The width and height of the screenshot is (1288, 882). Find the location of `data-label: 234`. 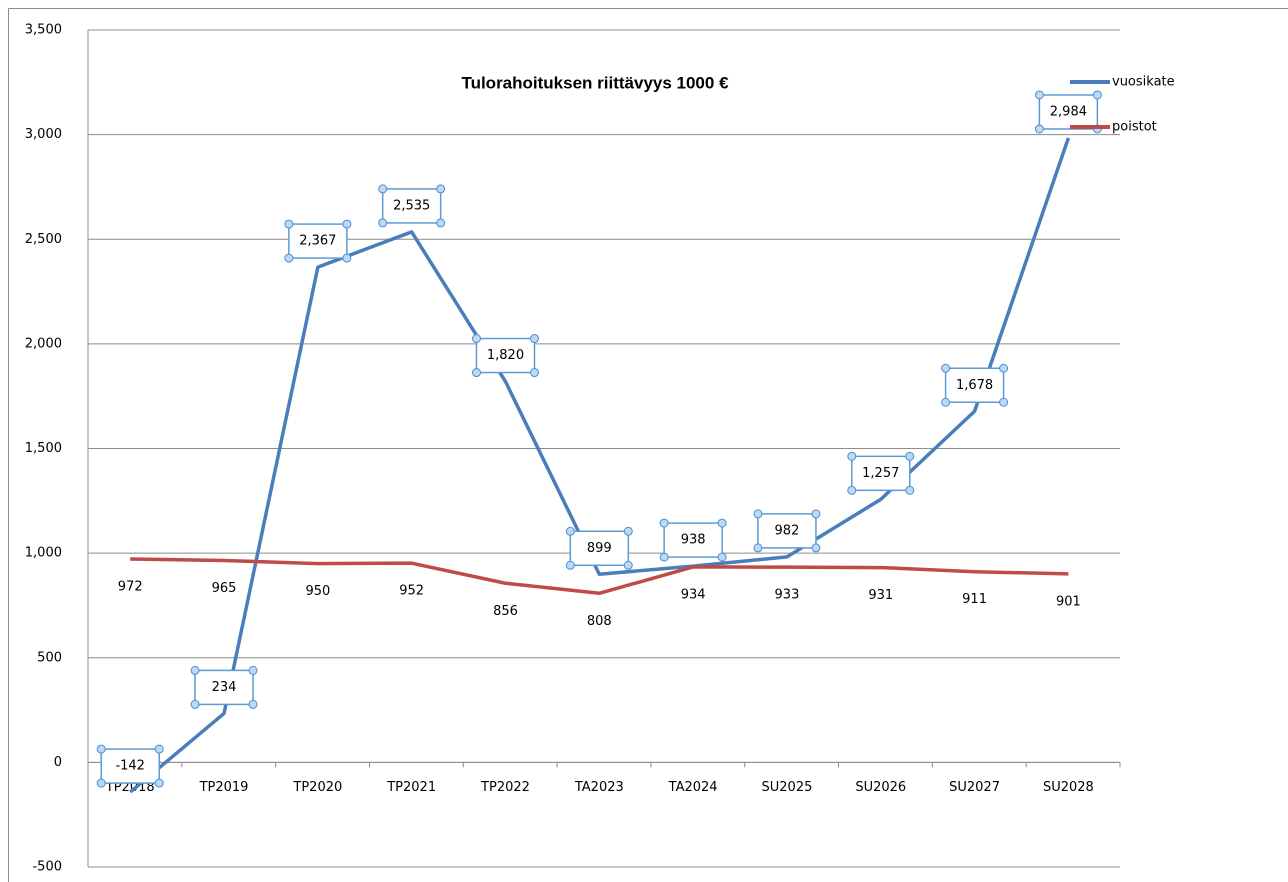

data-label: 234 is located at coordinates (224, 687).